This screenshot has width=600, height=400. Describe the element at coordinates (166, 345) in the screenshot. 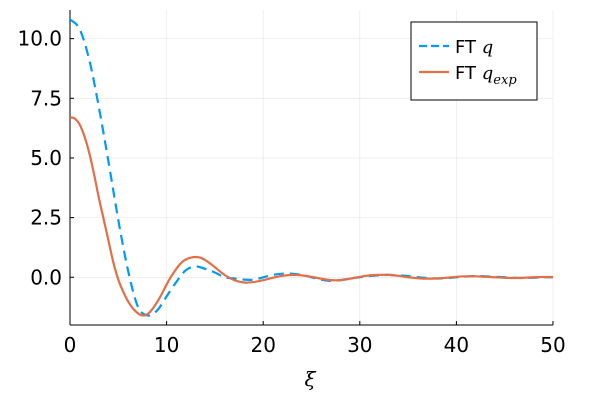

I see `x-tick-label: 10` at that location.